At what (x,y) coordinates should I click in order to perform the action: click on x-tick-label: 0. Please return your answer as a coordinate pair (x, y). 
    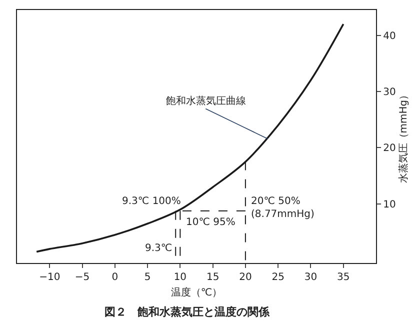
    Looking at the image, I should click on (115, 278).